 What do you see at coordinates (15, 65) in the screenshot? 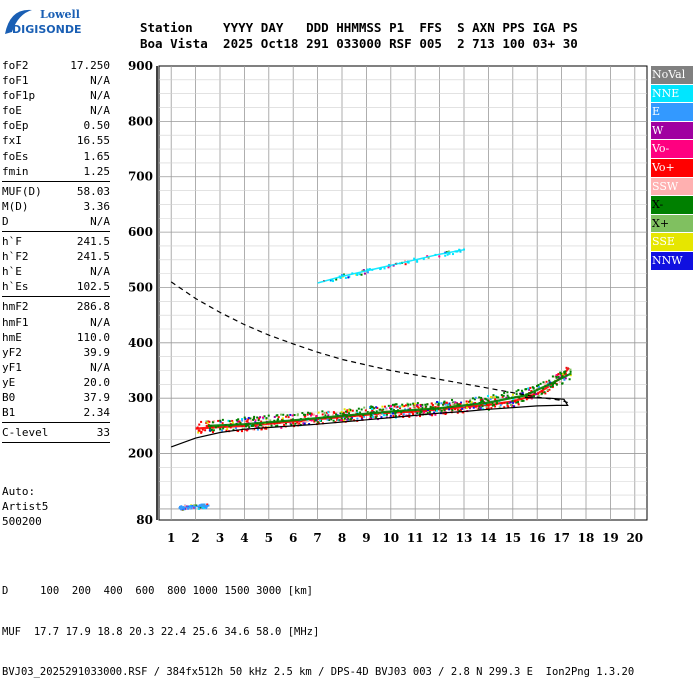
I see `param-label: foF2` at bounding box center [15, 65].